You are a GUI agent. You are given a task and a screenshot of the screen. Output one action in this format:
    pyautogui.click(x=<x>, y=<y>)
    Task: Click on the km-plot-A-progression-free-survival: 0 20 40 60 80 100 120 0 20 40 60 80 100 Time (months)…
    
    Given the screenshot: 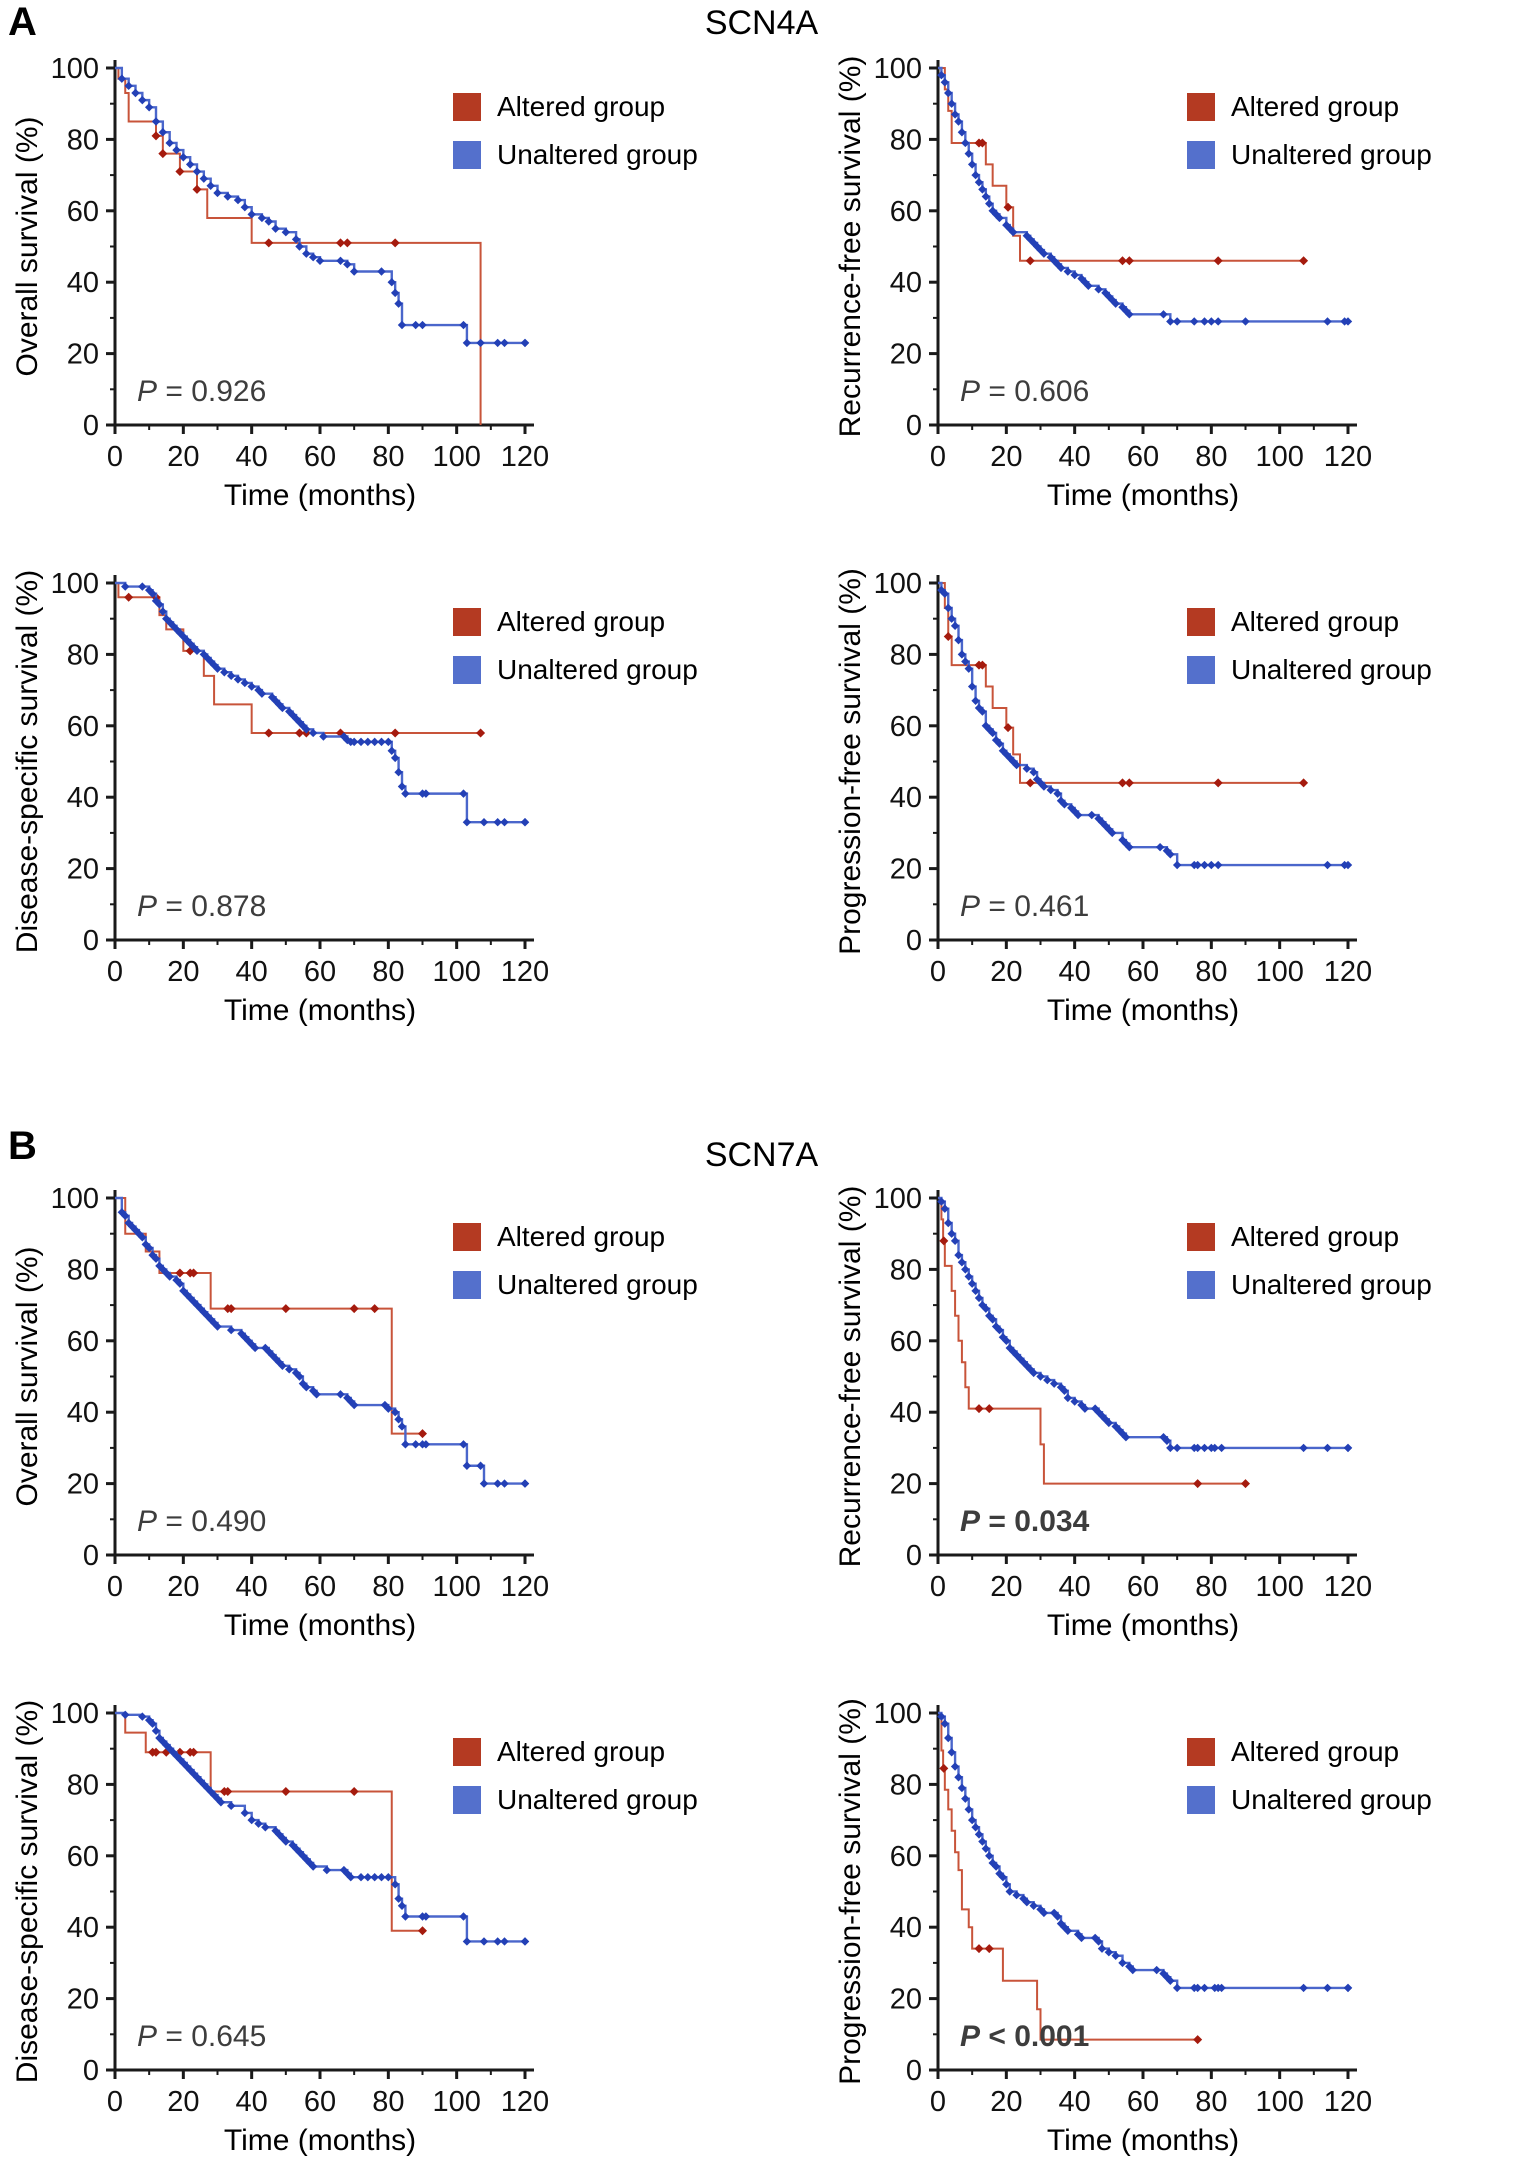 What is the action you would take?
    pyautogui.click(x=1133, y=797)
    